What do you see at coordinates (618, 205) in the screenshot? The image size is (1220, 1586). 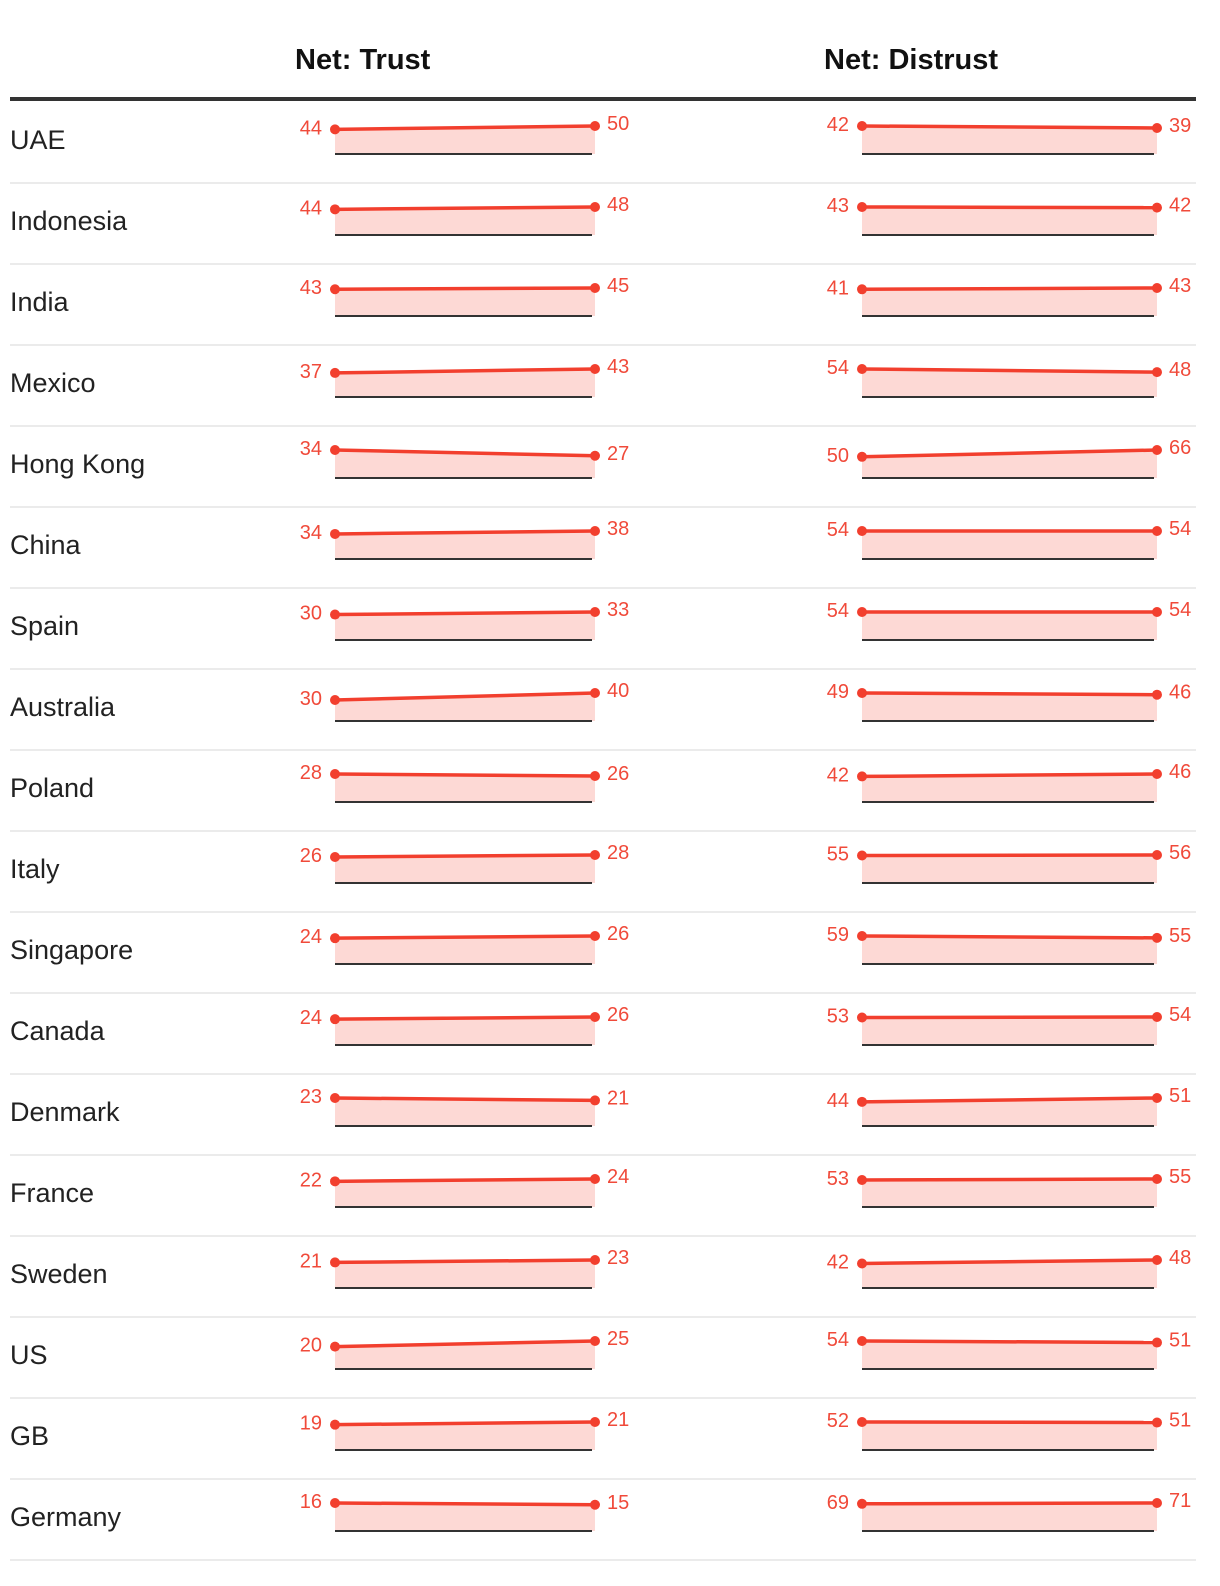 I see `trust-label-end: 48` at bounding box center [618, 205].